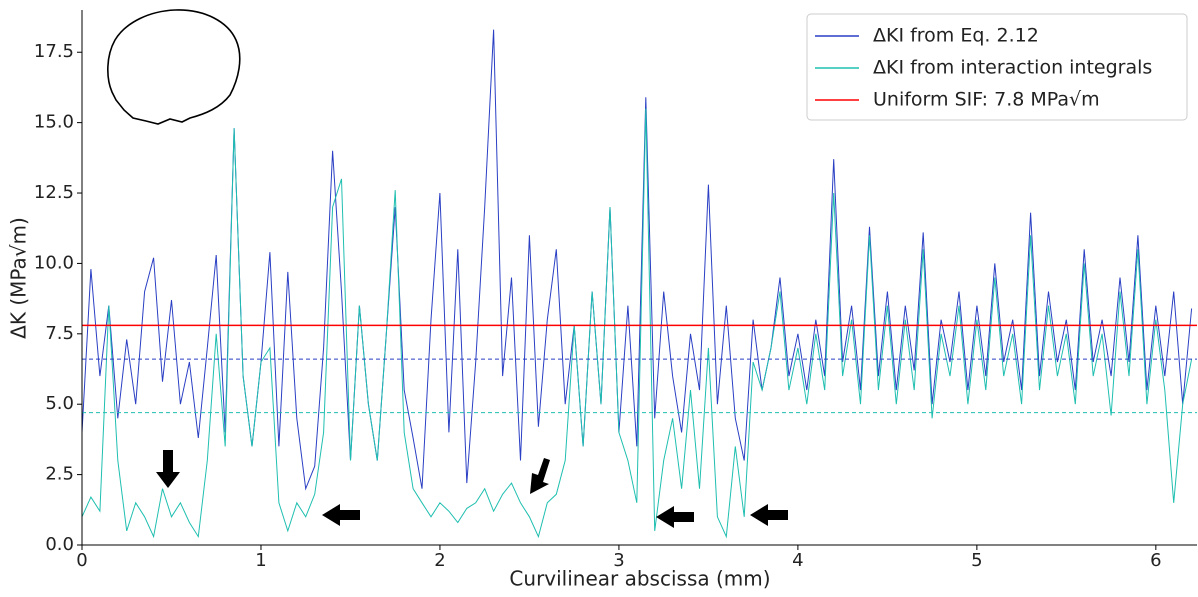 The image size is (1198, 597). I want to click on x-tick-label: 1, so click(260, 560).